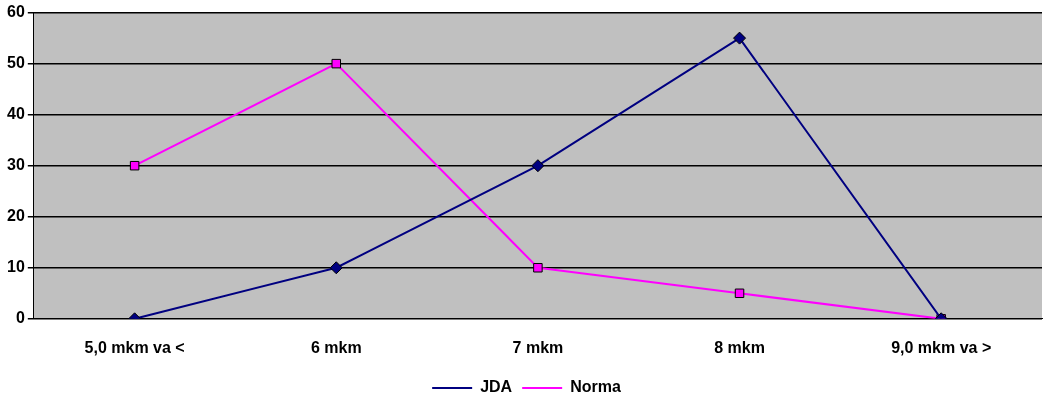  I want to click on y-tick-label: 30, so click(16, 165).